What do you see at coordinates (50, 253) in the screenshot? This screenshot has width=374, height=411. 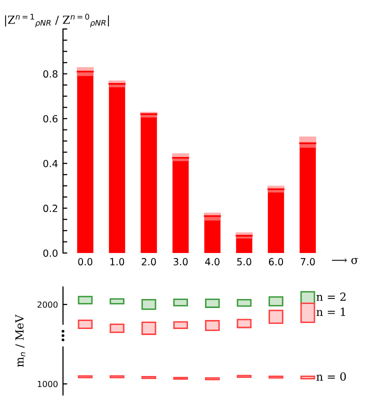 I see `y-tick-label: 0.0` at bounding box center [50, 253].